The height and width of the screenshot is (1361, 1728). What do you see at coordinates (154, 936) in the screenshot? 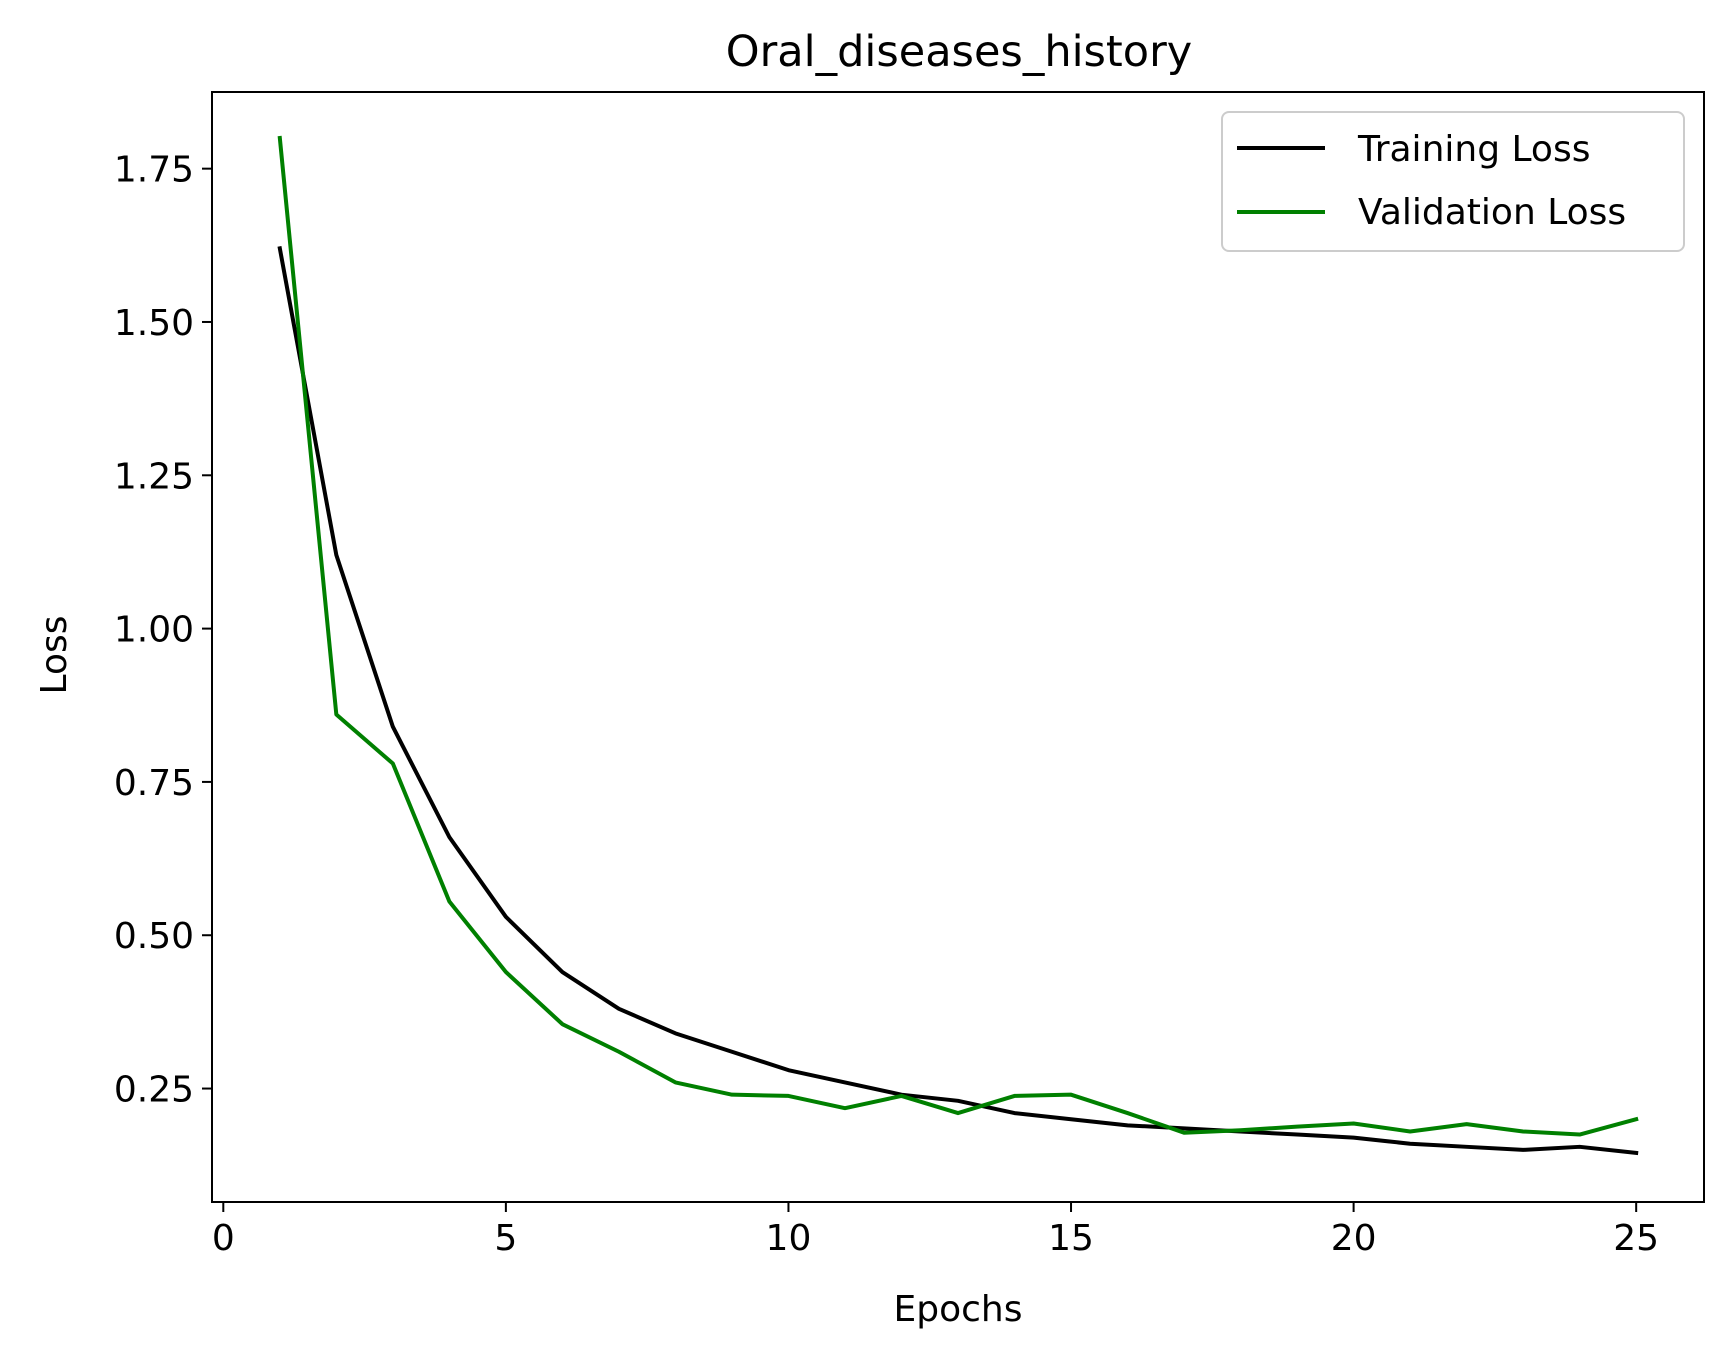
I see `y-tick-label: 0.50` at bounding box center [154, 936].